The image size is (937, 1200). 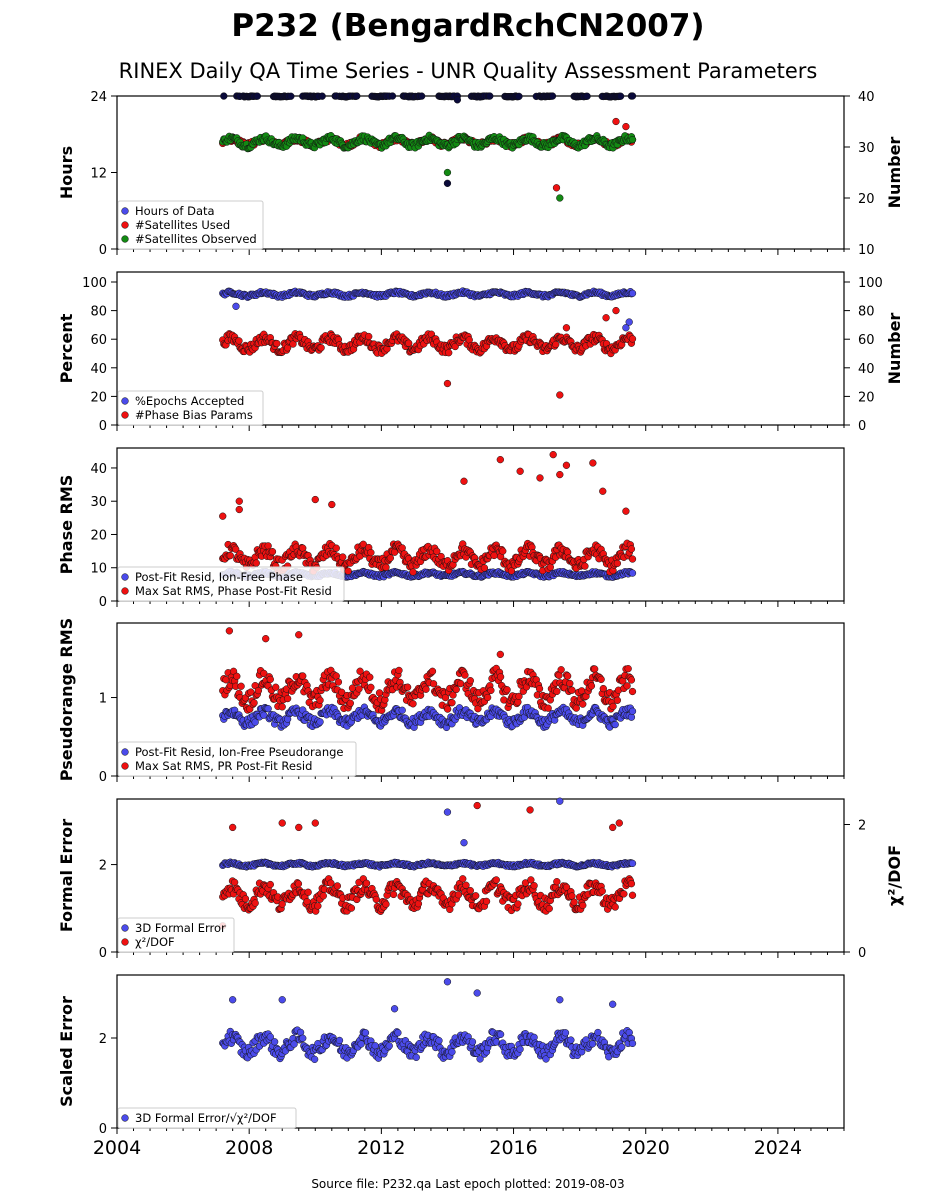 I want to click on x-tick-label: 2012, so click(x=381, y=1148).